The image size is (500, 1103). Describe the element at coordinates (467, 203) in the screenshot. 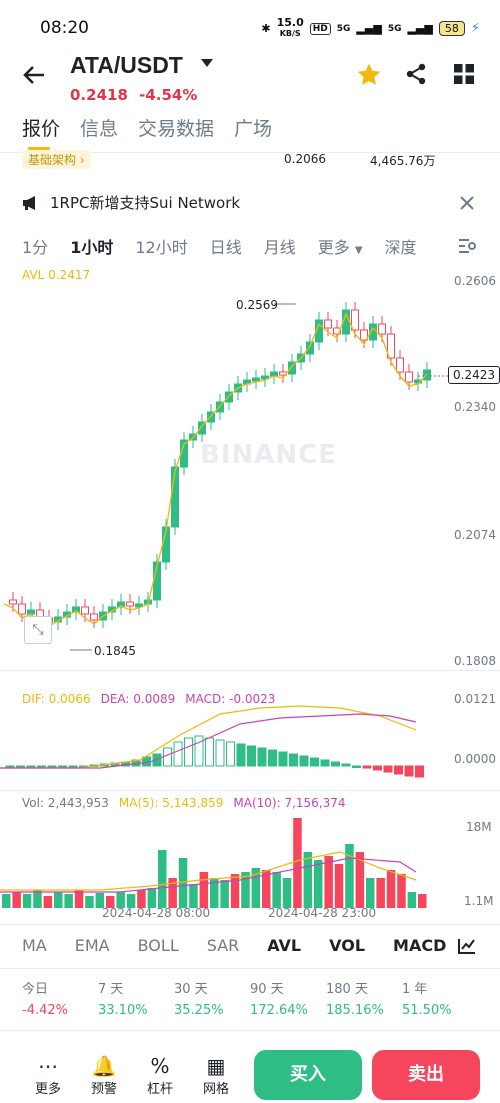

I see `close-icon` at that location.